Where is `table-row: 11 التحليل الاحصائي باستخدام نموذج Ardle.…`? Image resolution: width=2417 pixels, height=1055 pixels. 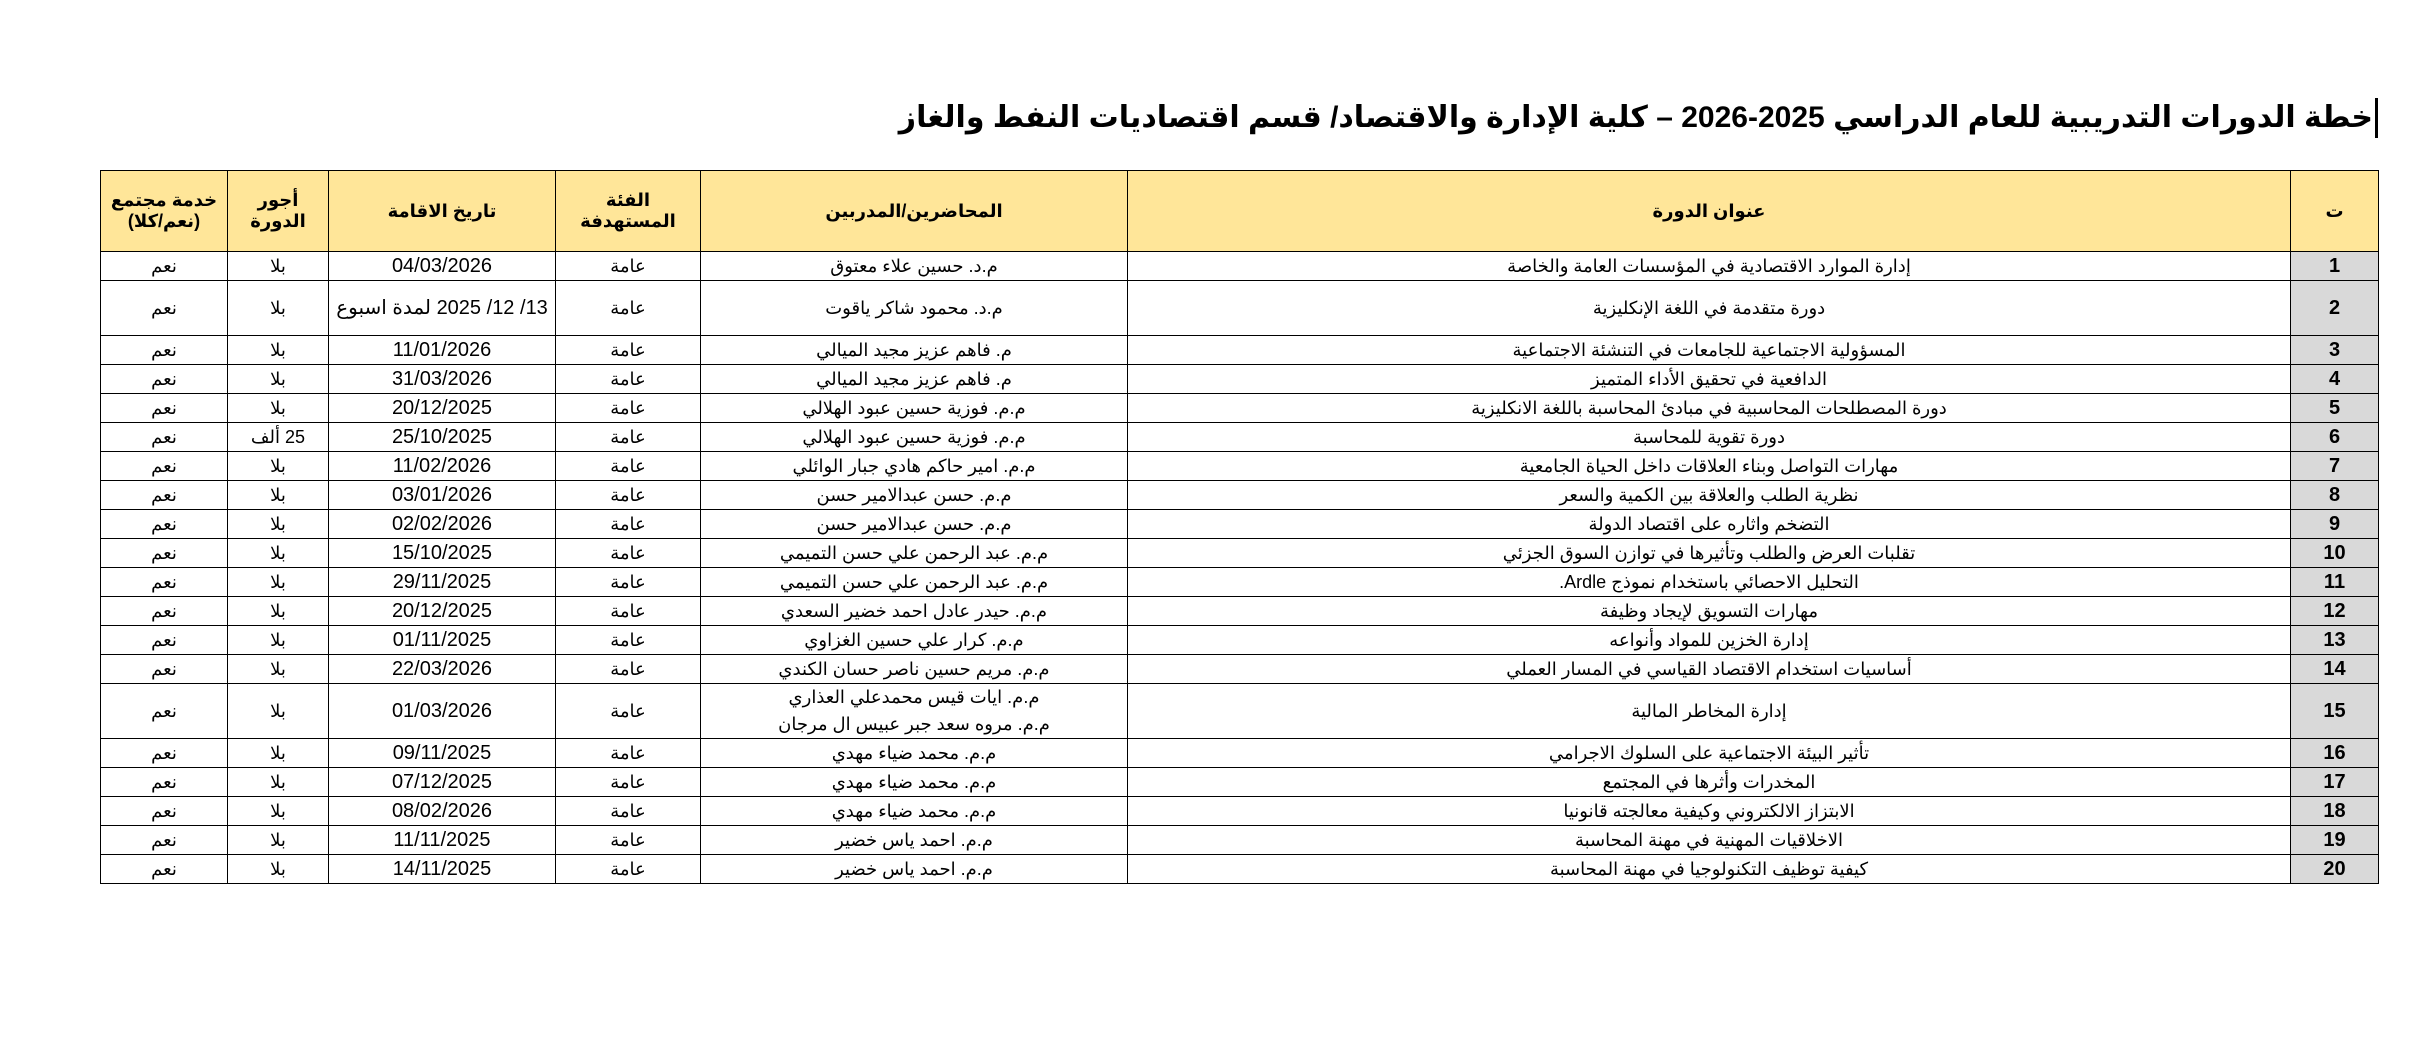
table-row: 11 التحليل الاحصائي باستخدام نموذج Ardle.… is located at coordinates (1239, 582).